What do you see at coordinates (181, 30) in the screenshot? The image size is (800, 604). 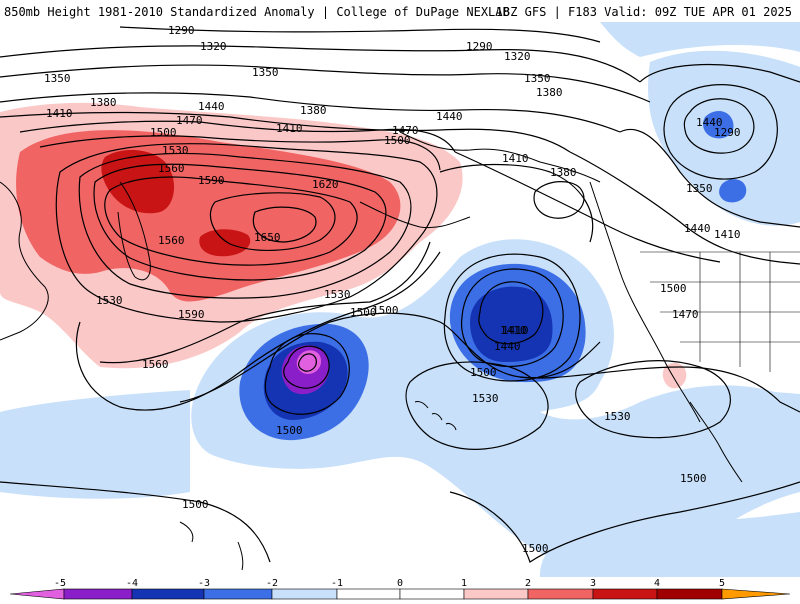 I see `contour-label: 1290` at bounding box center [181, 30].